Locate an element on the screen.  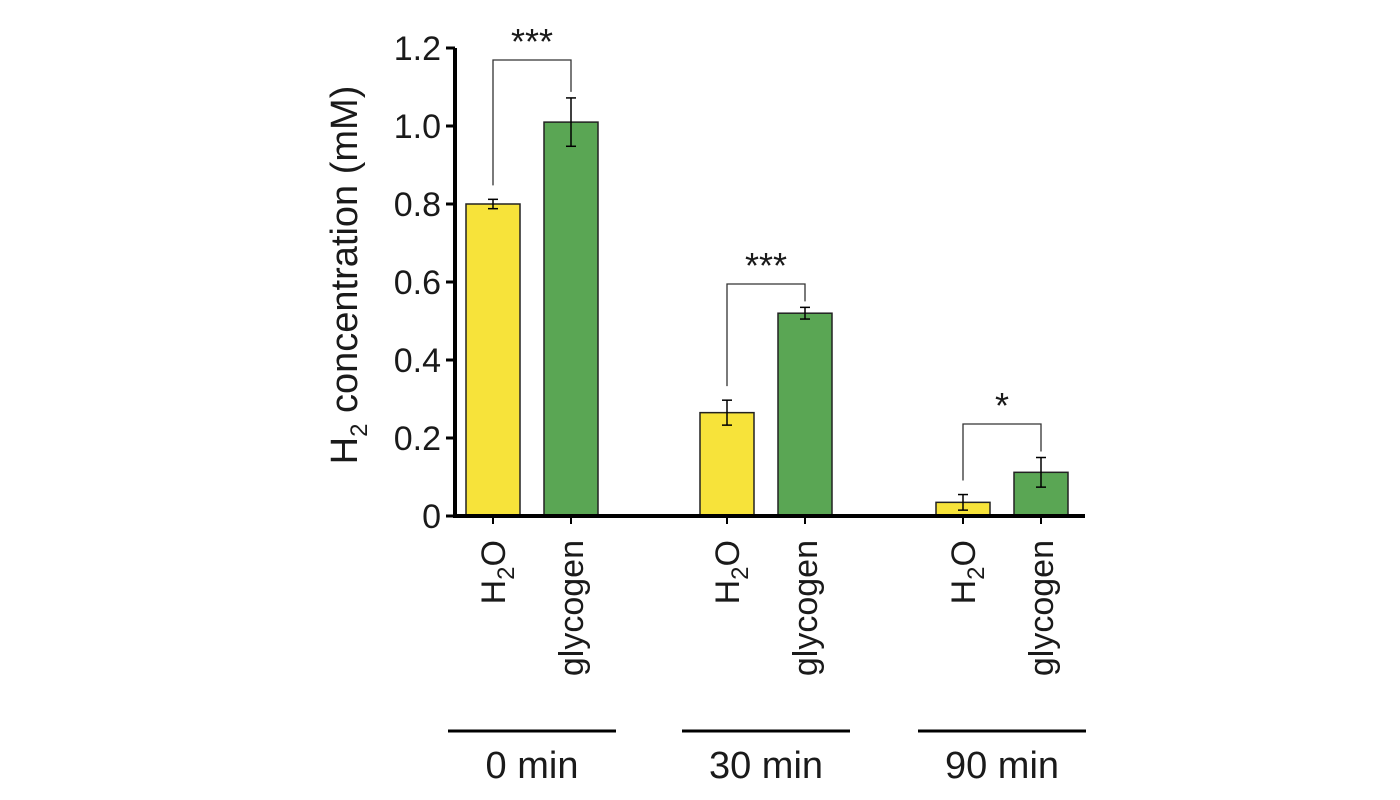
y-axis-title-subscript: 2 is located at coordinates (359, 430).